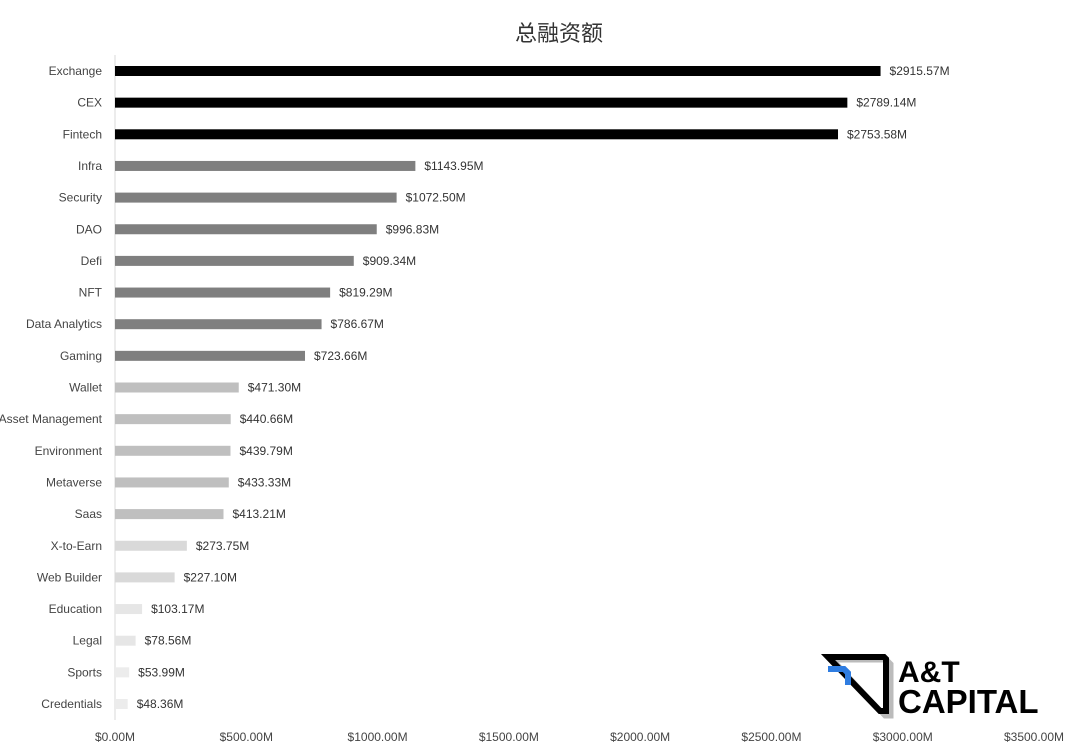  What do you see at coordinates (87, 641) in the screenshot?
I see `category-label: Legal` at bounding box center [87, 641].